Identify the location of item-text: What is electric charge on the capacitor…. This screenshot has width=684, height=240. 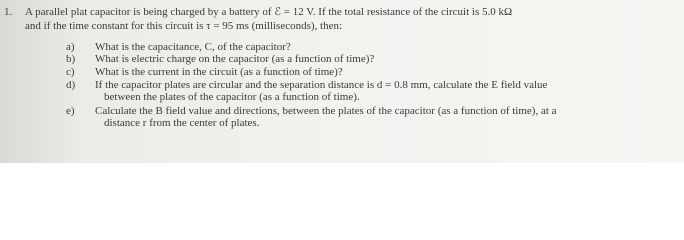
(235, 59).